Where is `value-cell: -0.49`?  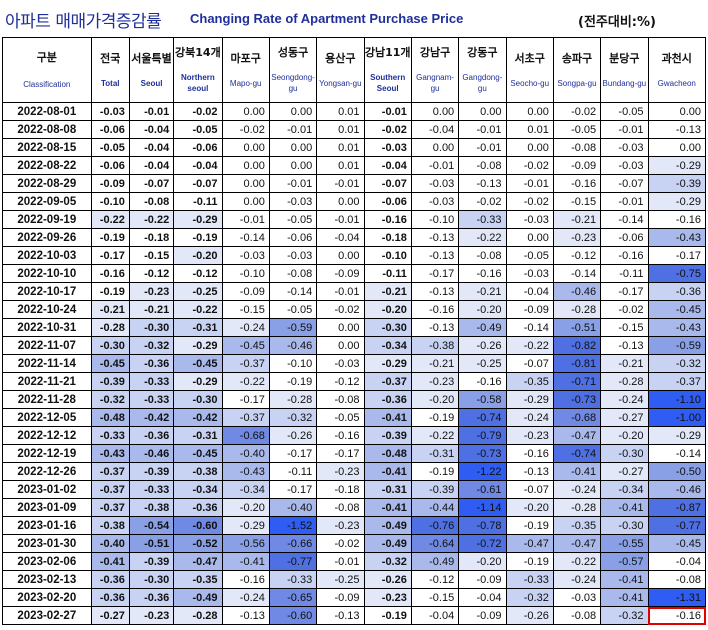 value-cell: -0.49 is located at coordinates (435, 561).